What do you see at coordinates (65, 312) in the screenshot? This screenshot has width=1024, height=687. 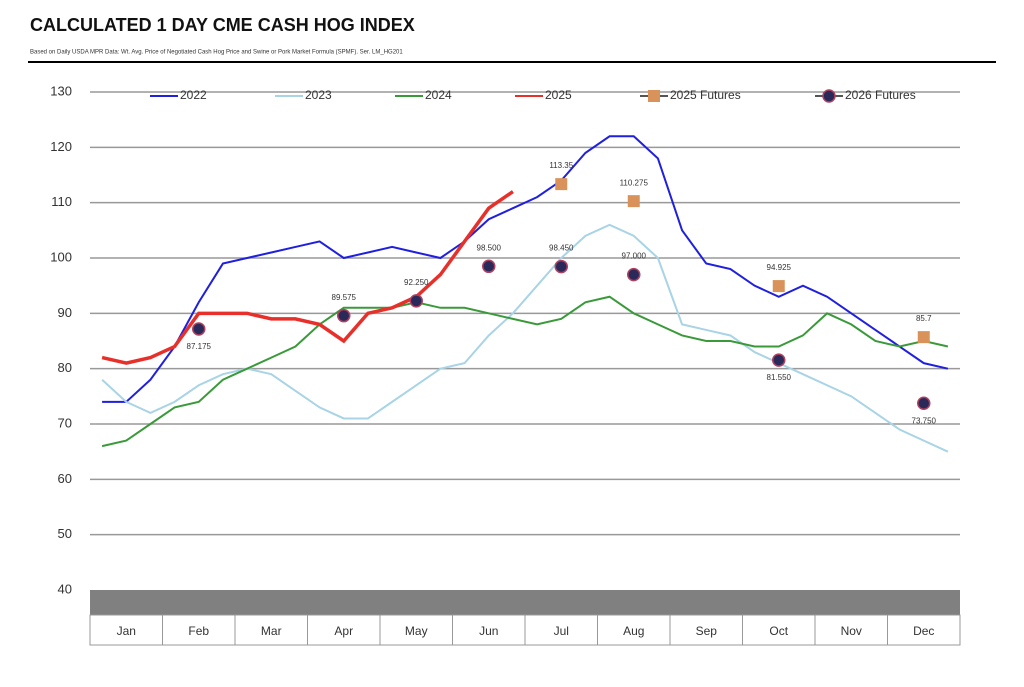 I see `y-tick-label: 90` at bounding box center [65, 312].